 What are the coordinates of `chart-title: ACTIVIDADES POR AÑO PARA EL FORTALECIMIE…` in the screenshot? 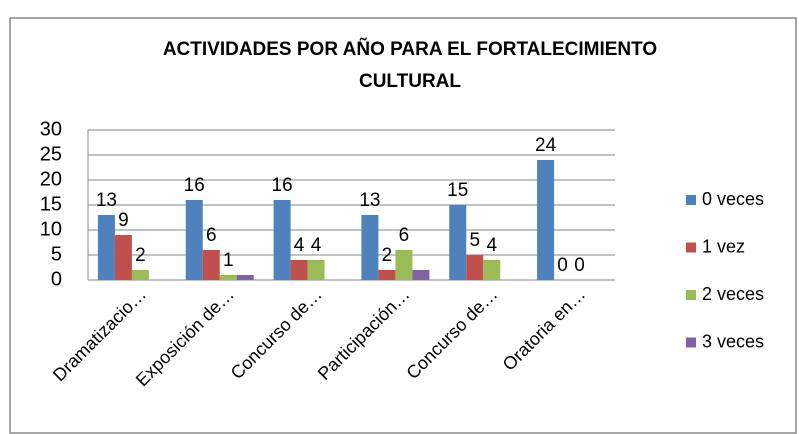 It's located at (410, 65).